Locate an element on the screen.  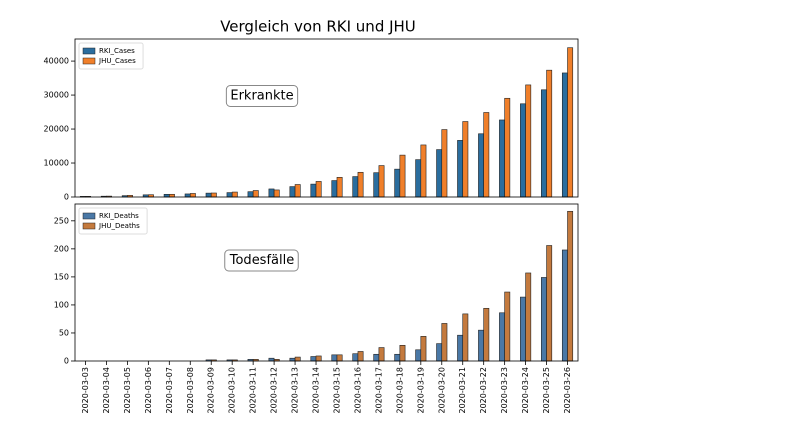
legend-label: RKI_Cases is located at coordinates (117, 51).